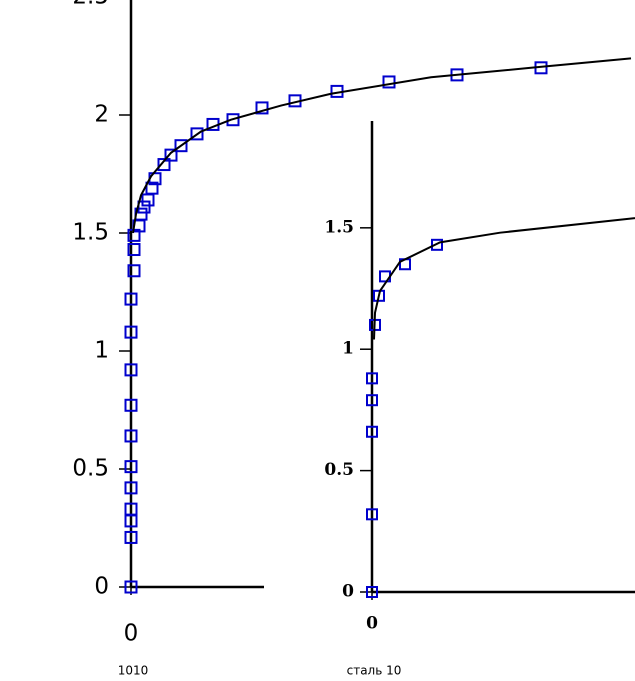  What do you see at coordinates (374, 671) in the screenshot?
I see `chart-label: сталь 10` at bounding box center [374, 671].